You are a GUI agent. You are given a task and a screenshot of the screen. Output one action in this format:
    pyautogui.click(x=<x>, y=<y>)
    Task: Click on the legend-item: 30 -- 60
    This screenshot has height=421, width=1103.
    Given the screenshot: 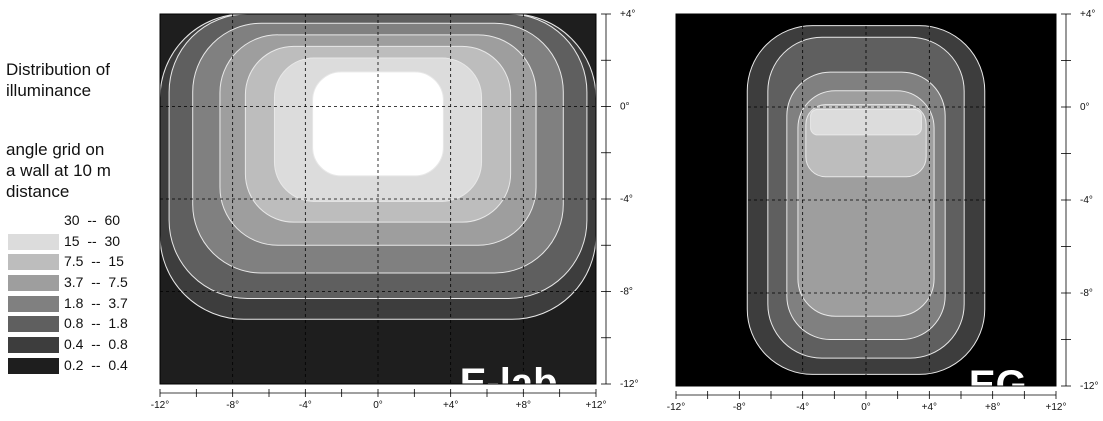 What is the action you would take?
    pyautogui.click(x=82, y=221)
    